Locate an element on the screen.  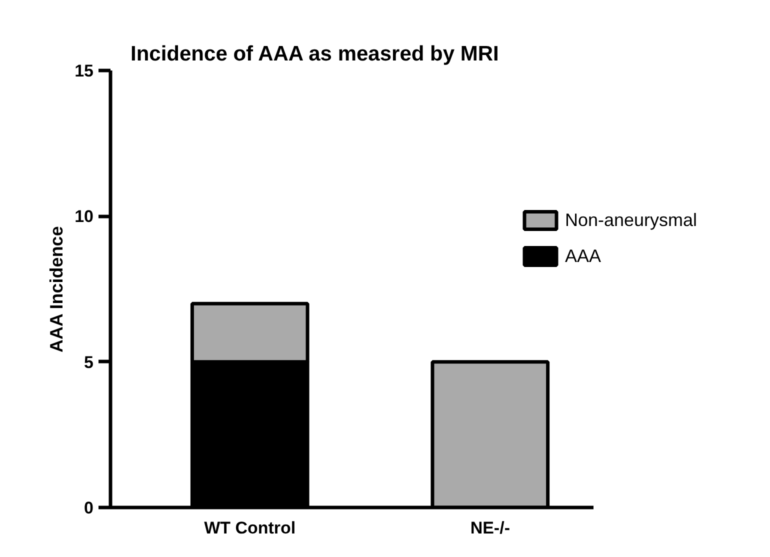
x-tick-label: WT Control is located at coordinates (250, 528).